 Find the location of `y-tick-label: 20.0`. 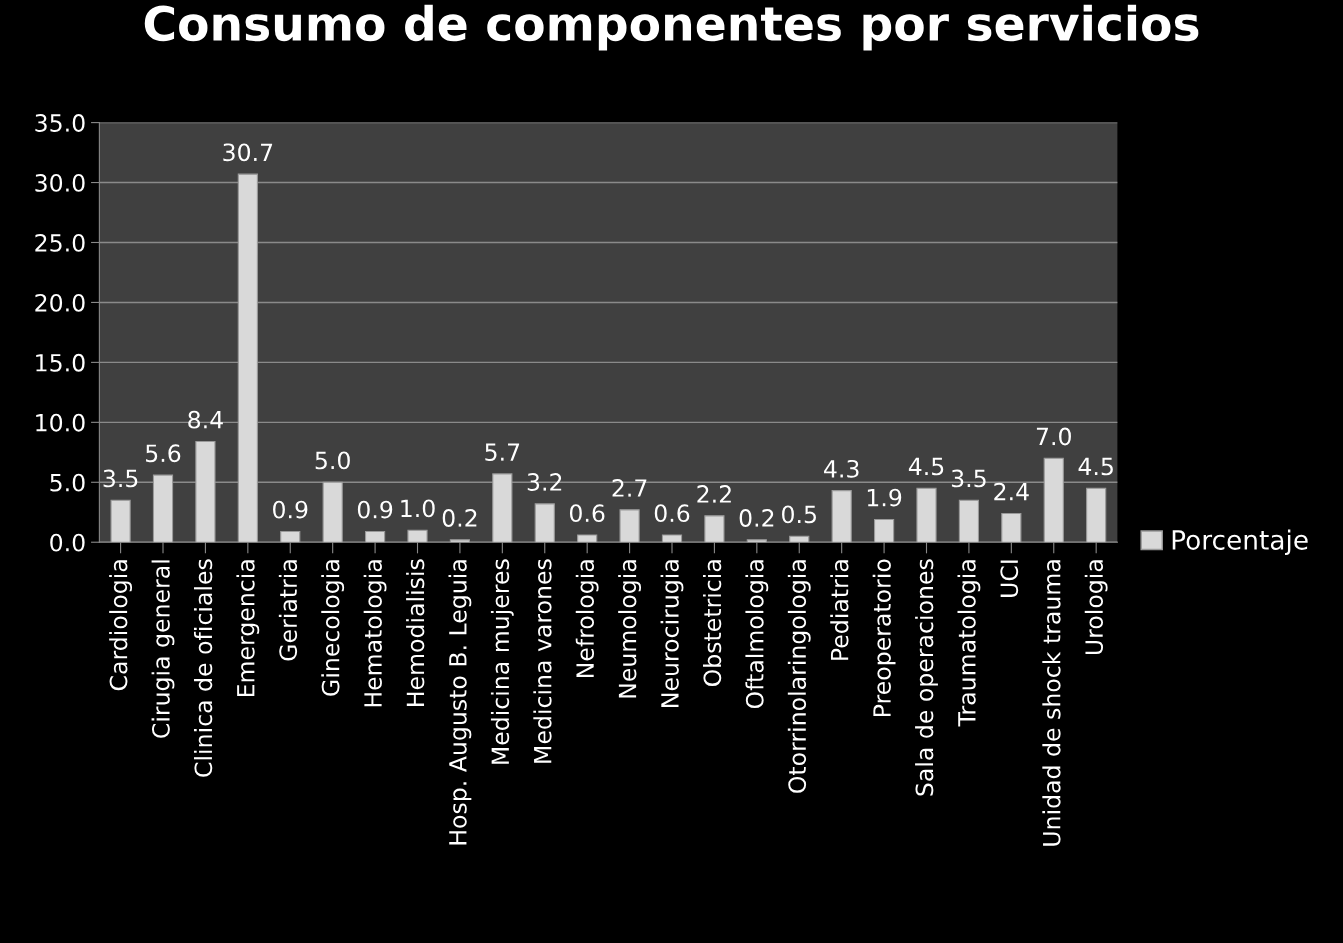

y-tick-label: 20.0 is located at coordinates (60, 302).